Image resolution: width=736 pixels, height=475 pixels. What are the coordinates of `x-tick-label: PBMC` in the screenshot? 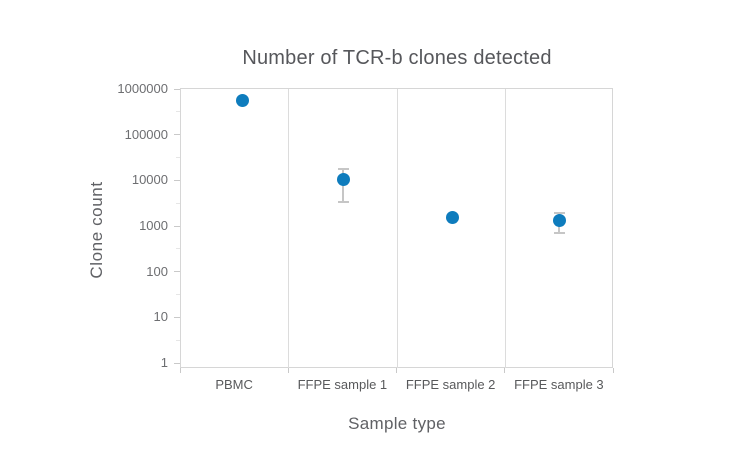 It's located at (234, 384).